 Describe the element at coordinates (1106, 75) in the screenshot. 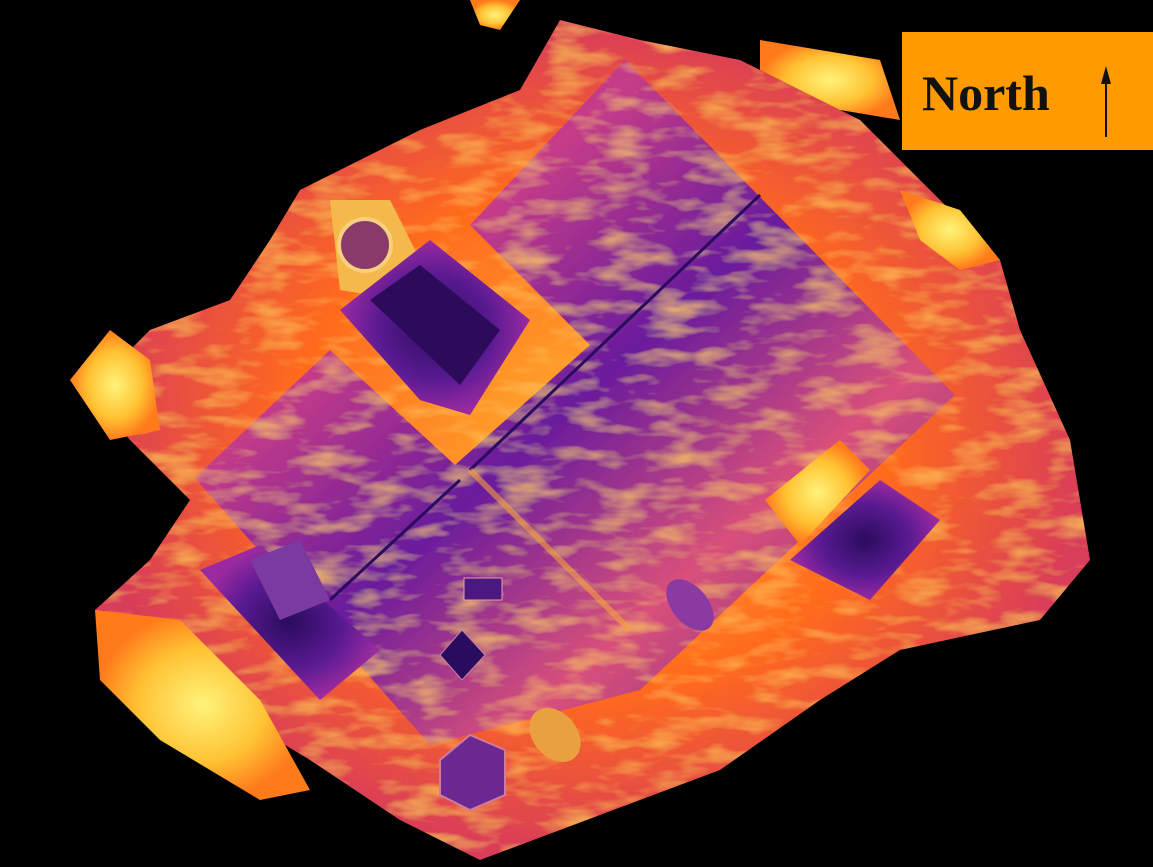

I see `north-arrow-head` at that location.